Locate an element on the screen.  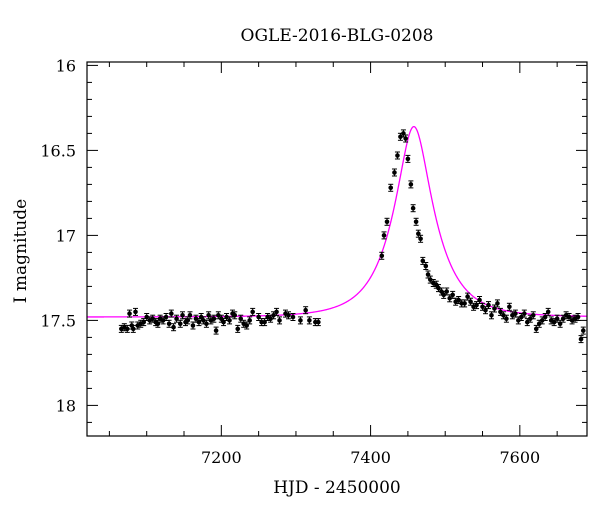
x-axis-title: HJD - 2450000 is located at coordinates (337, 488).